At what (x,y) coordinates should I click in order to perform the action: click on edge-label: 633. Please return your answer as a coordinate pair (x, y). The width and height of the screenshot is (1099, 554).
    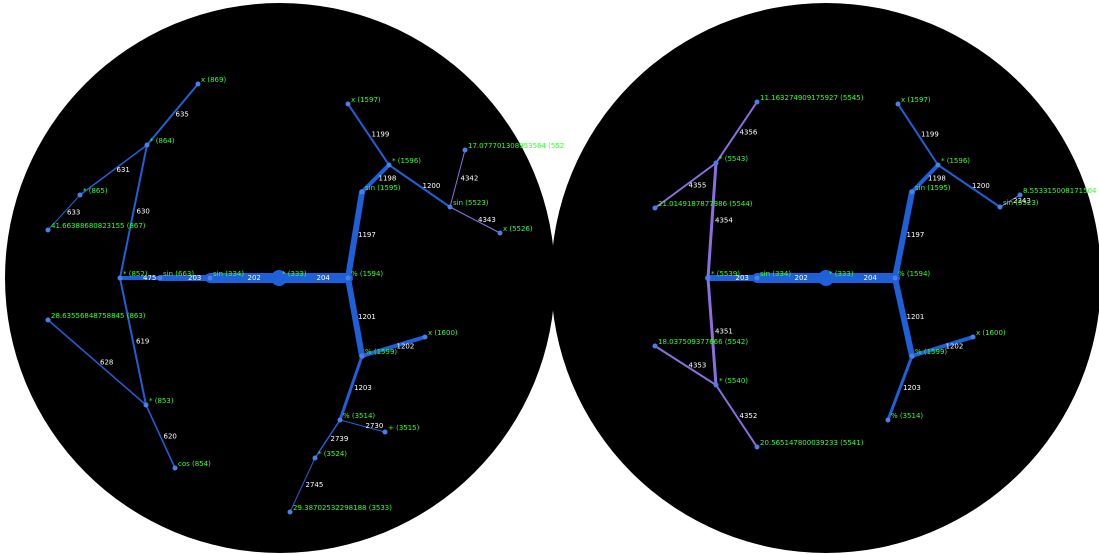
    Looking at the image, I should click on (73, 213).